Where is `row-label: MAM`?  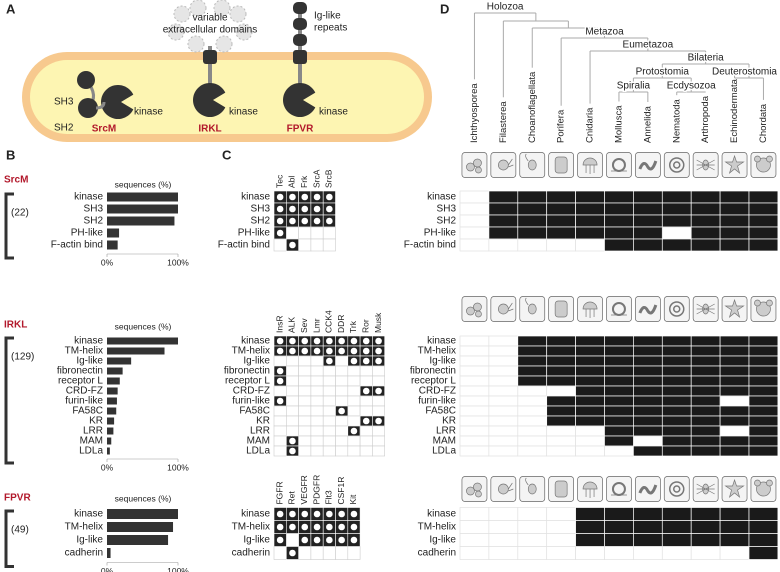 row-label: MAM is located at coordinates (91, 441).